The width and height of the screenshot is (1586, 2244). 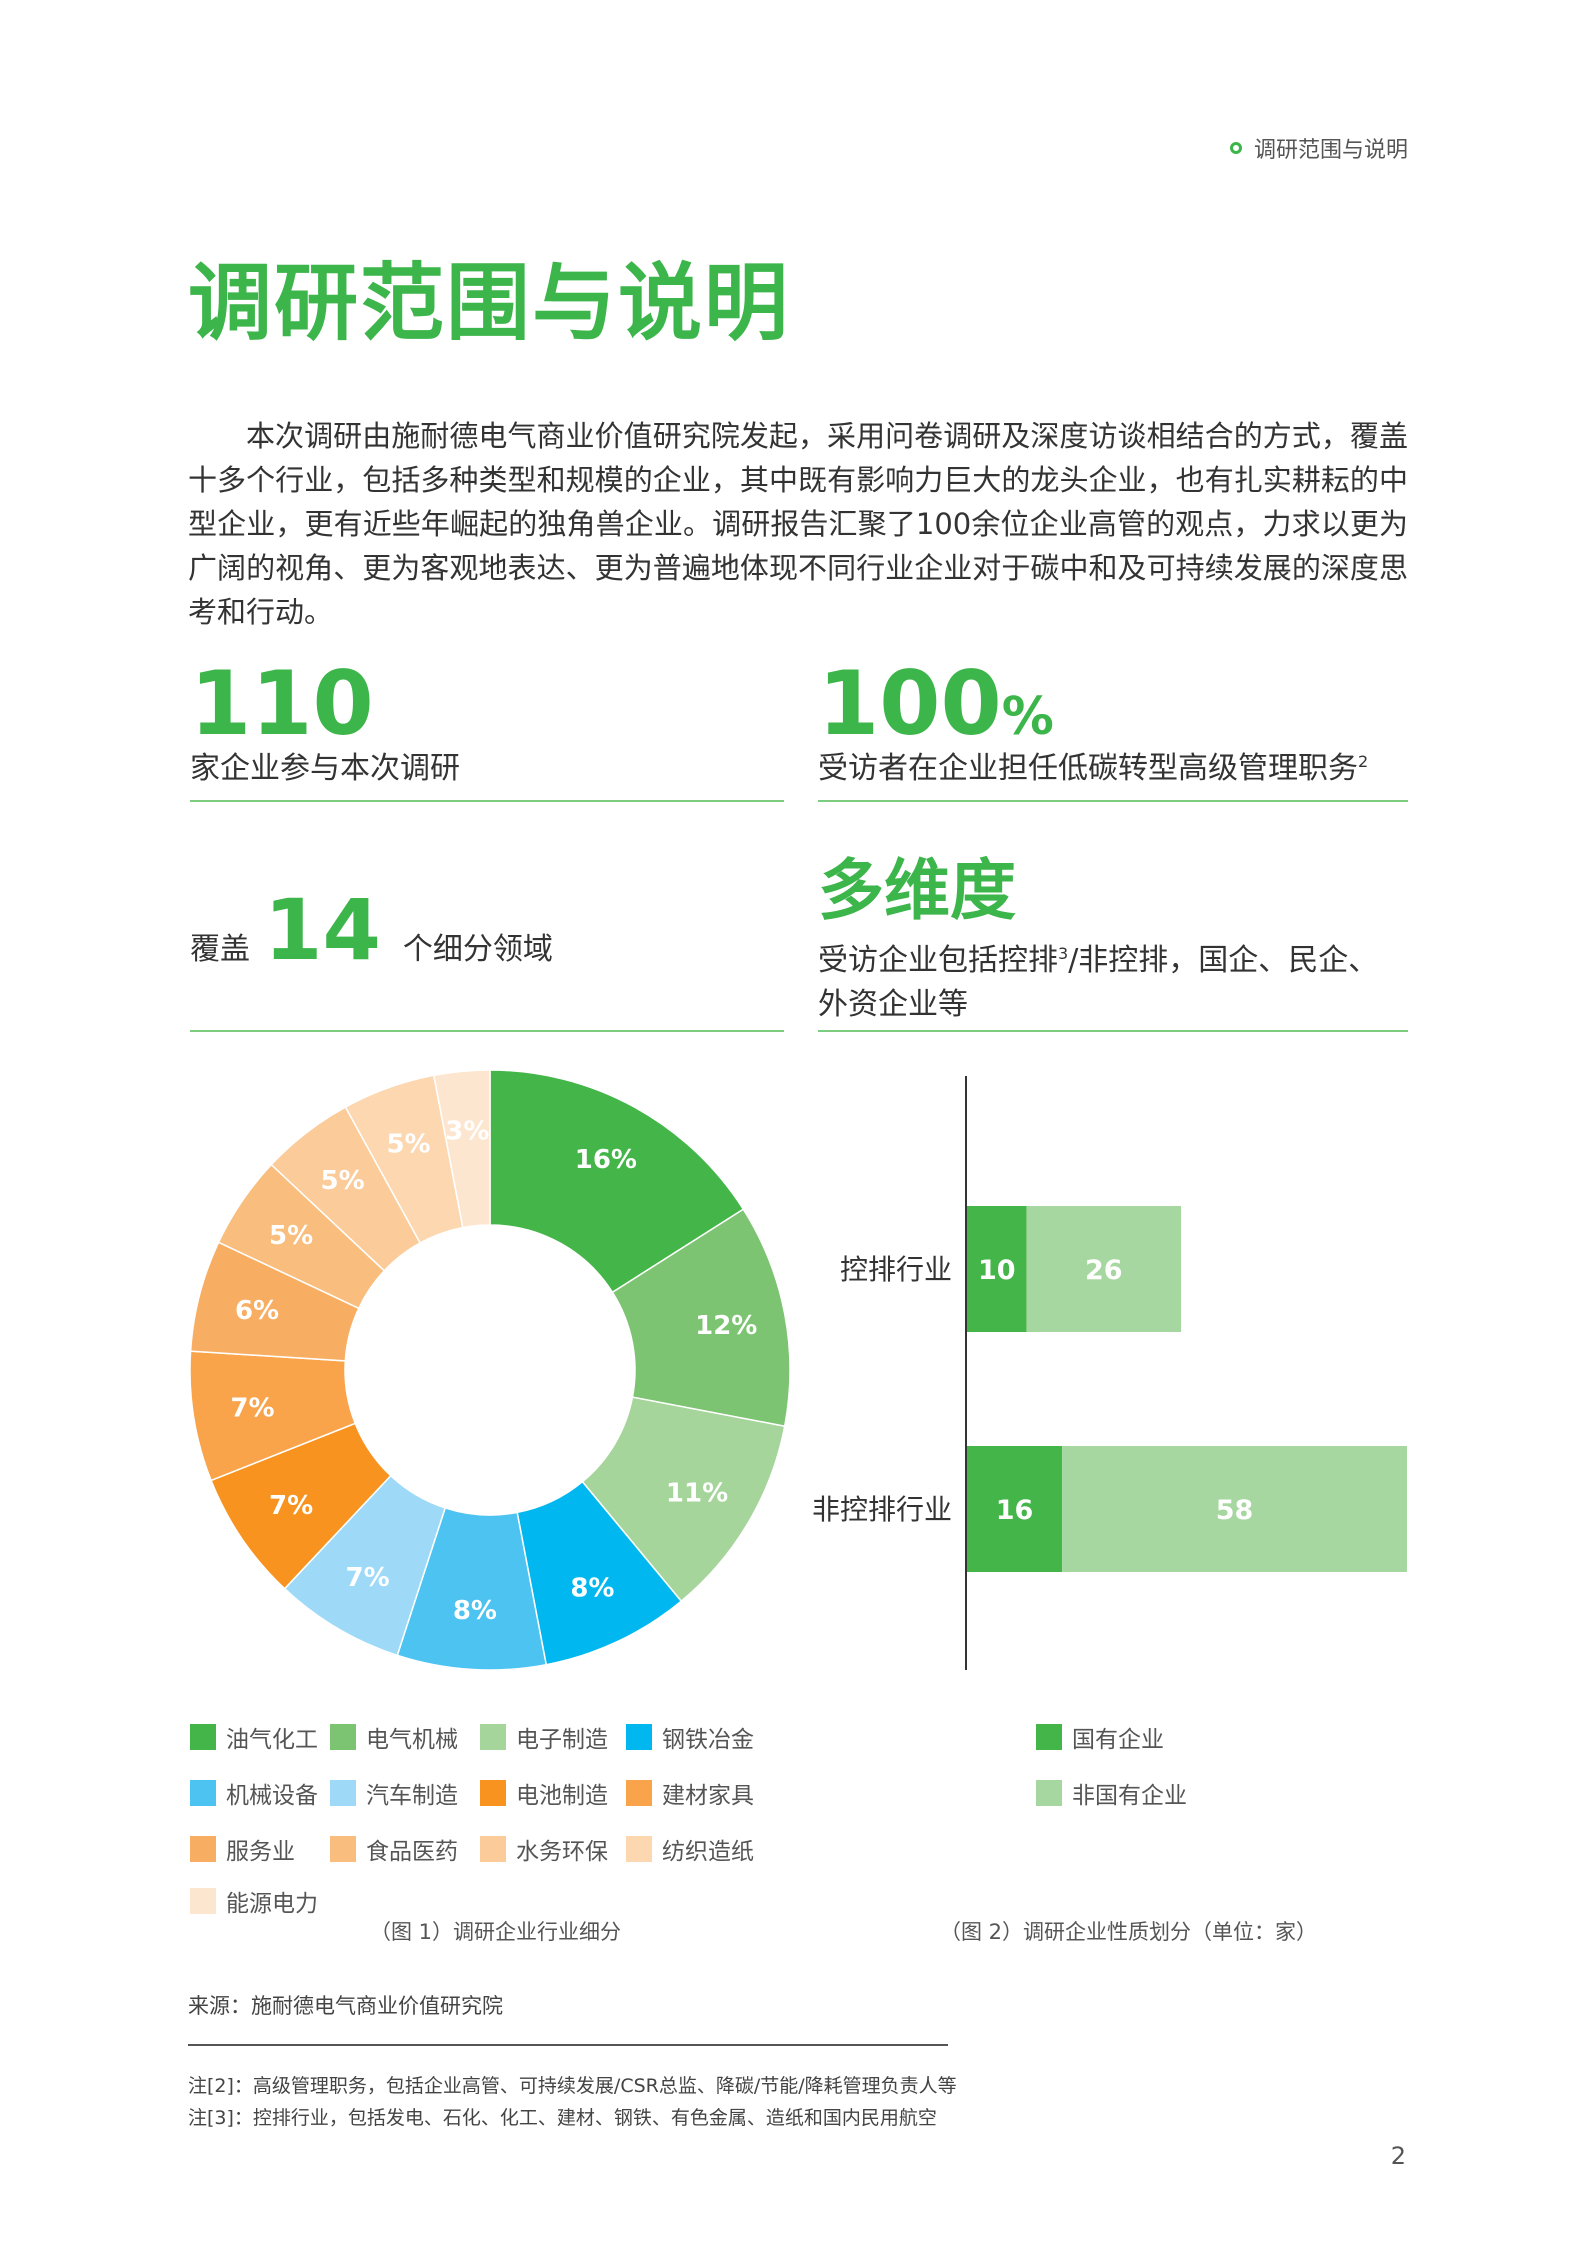 What do you see at coordinates (938, 960) in the screenshot?
I see `stat-dimensions-label-a: 受访企业包括控排` at bounding box center [938, 960].